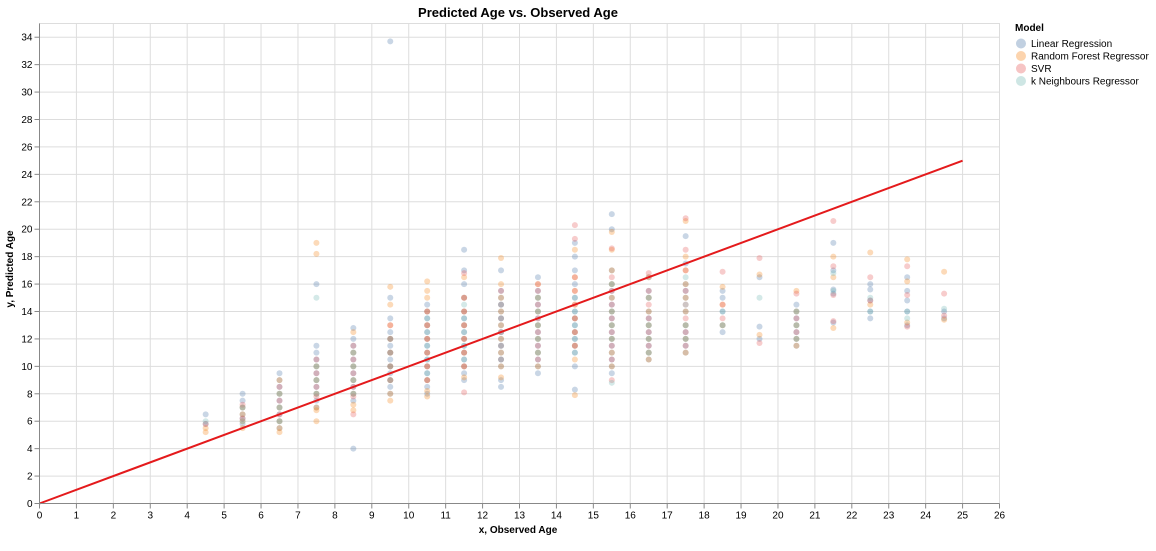 This screenshot has height=551, width=1156. I want to click on y-tick-label: 10, so click(27, 367).